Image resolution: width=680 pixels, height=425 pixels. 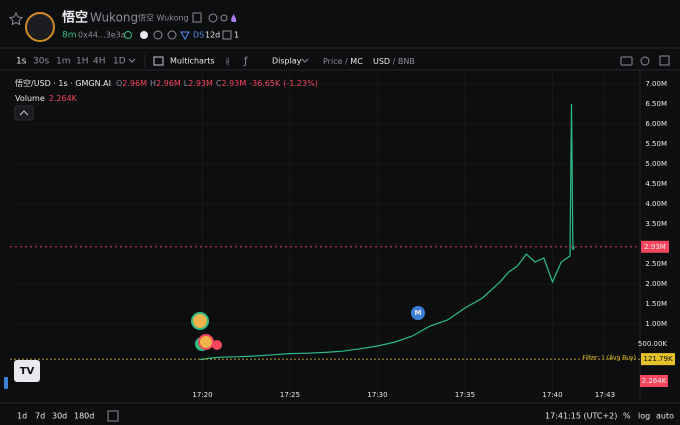 I want to click on h-value: 2.96M, so click(x=168, y=83).